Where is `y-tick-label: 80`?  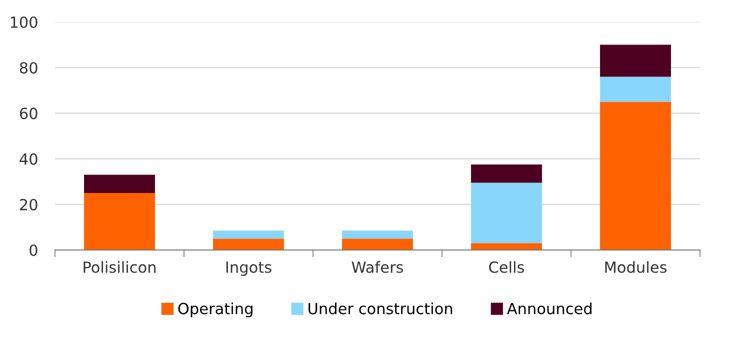 y-tick-label: 80 is located at coordinates (29, 68).